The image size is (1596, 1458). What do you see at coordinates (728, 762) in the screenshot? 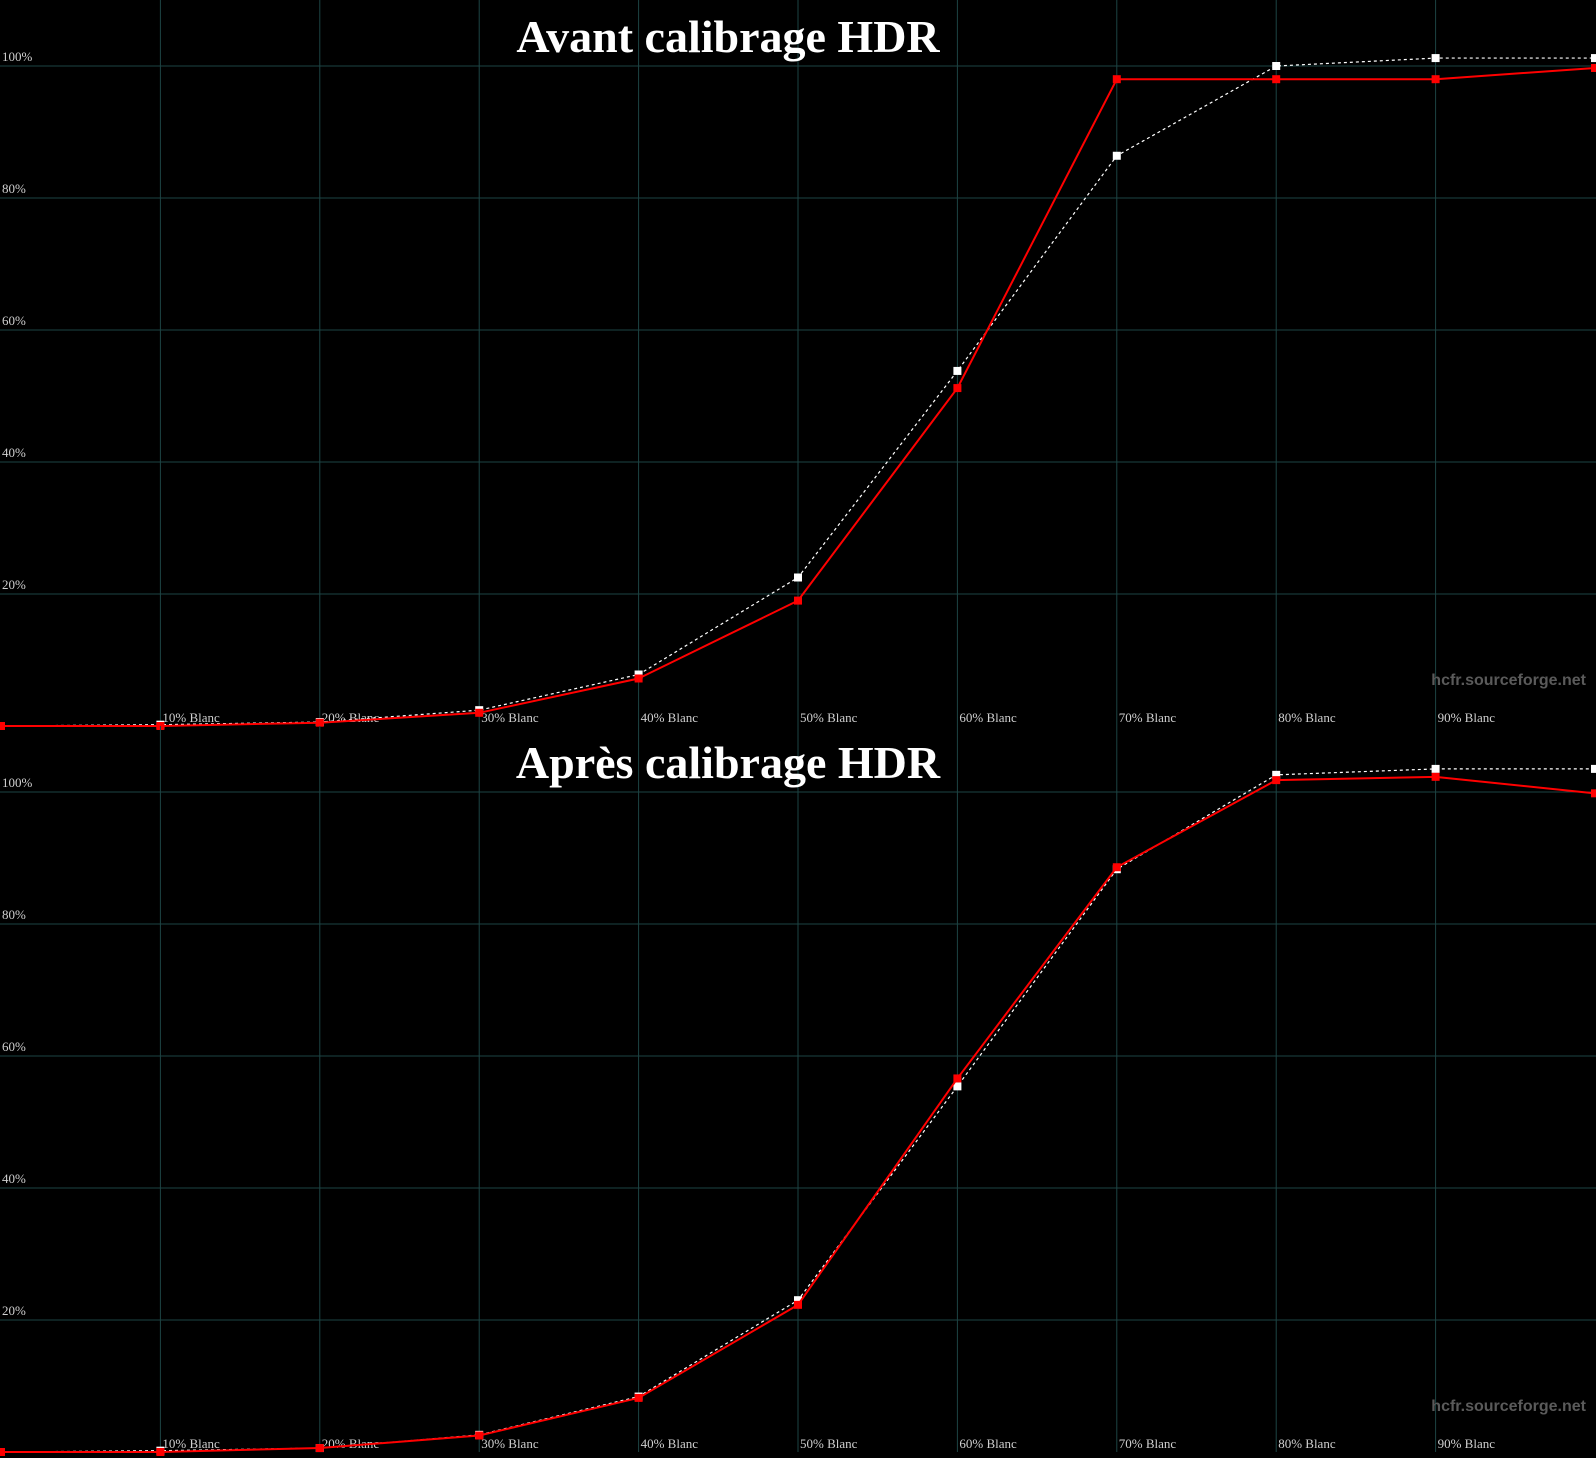
I see `chart-title: Après calibrage HDR` at bounding box center [728, 762].